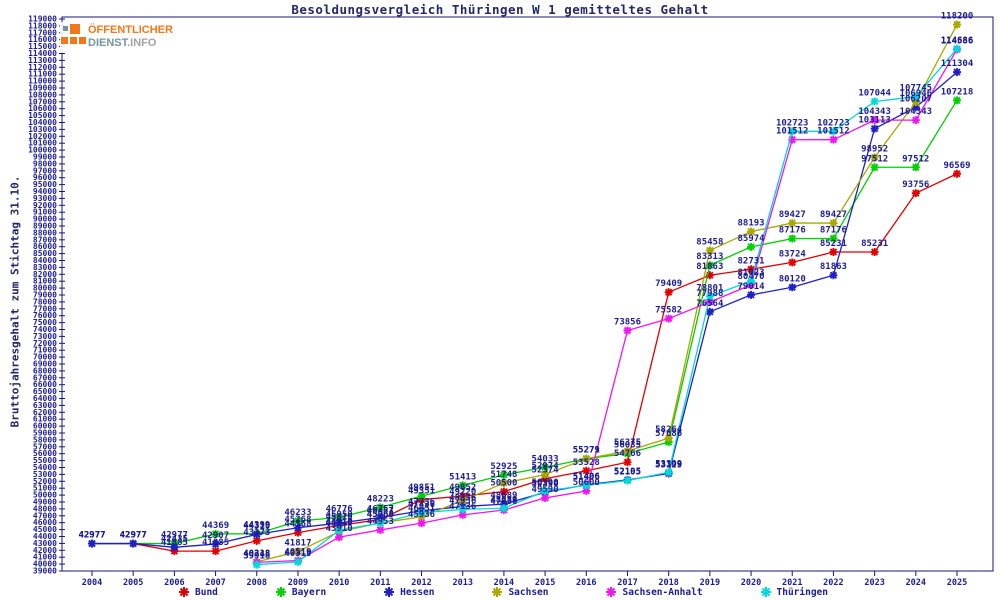 The width and height of the screenshot is (1000, 600). What do you see at coordinates (42, 143) in the screenshot?
I see `svg-text: 101000` at bounding box center [42, 143].